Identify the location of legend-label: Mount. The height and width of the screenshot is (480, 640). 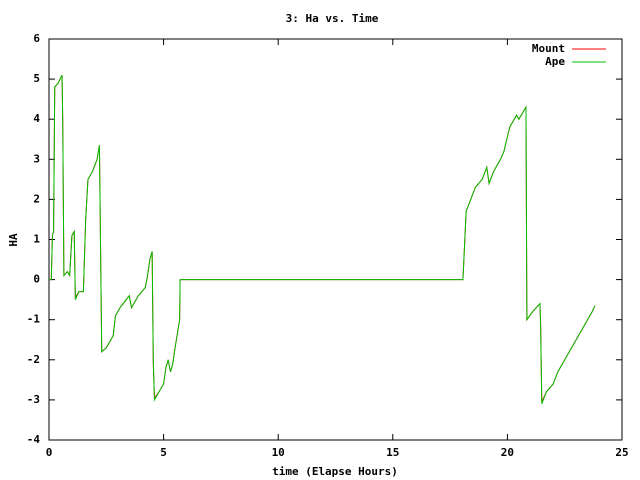
(548, 48).